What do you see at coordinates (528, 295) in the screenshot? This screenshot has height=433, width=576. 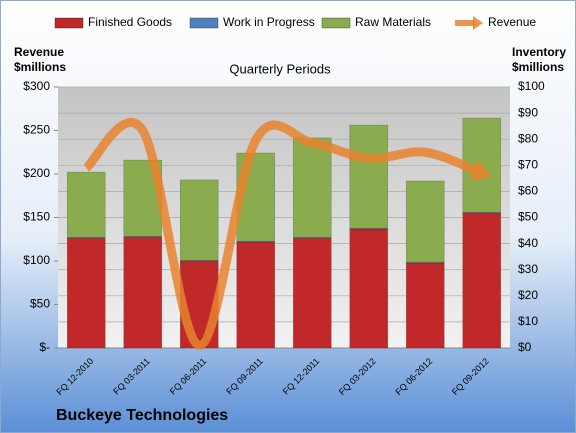 I see `y2-tick-label: $20` at bounding box center [528, 295].